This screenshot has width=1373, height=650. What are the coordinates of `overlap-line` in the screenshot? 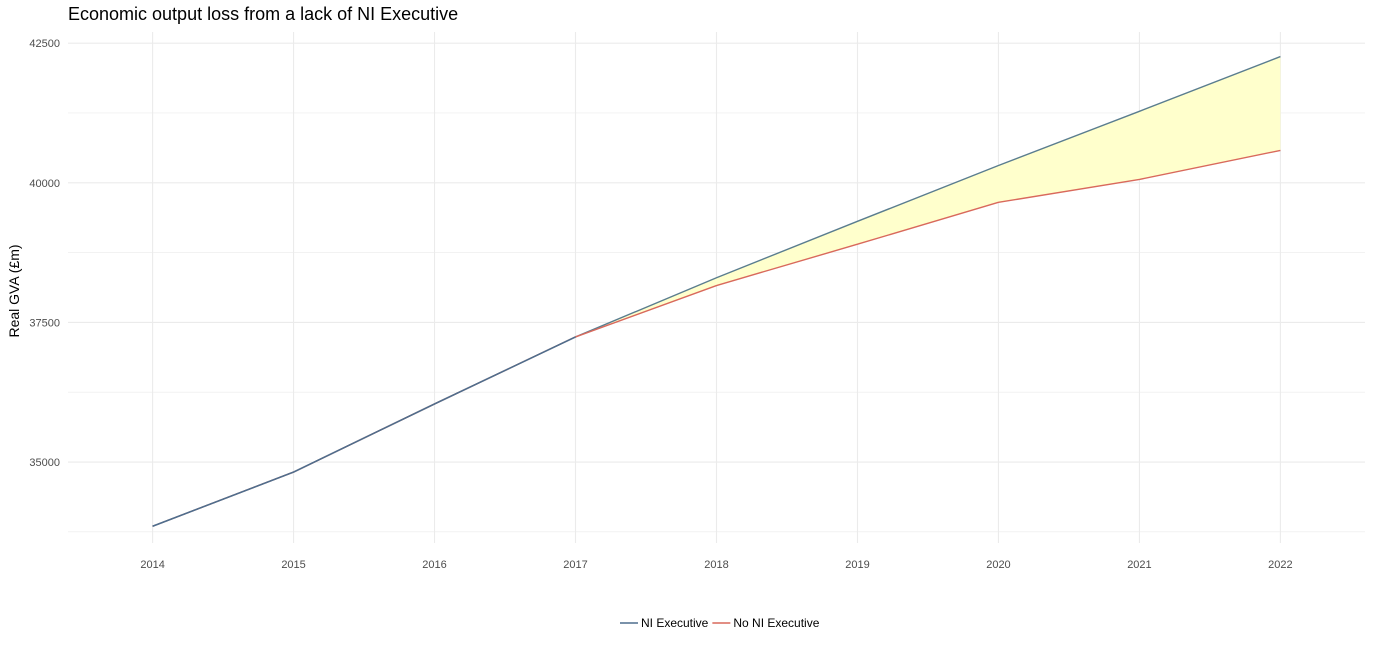 It's located at (364, 431).